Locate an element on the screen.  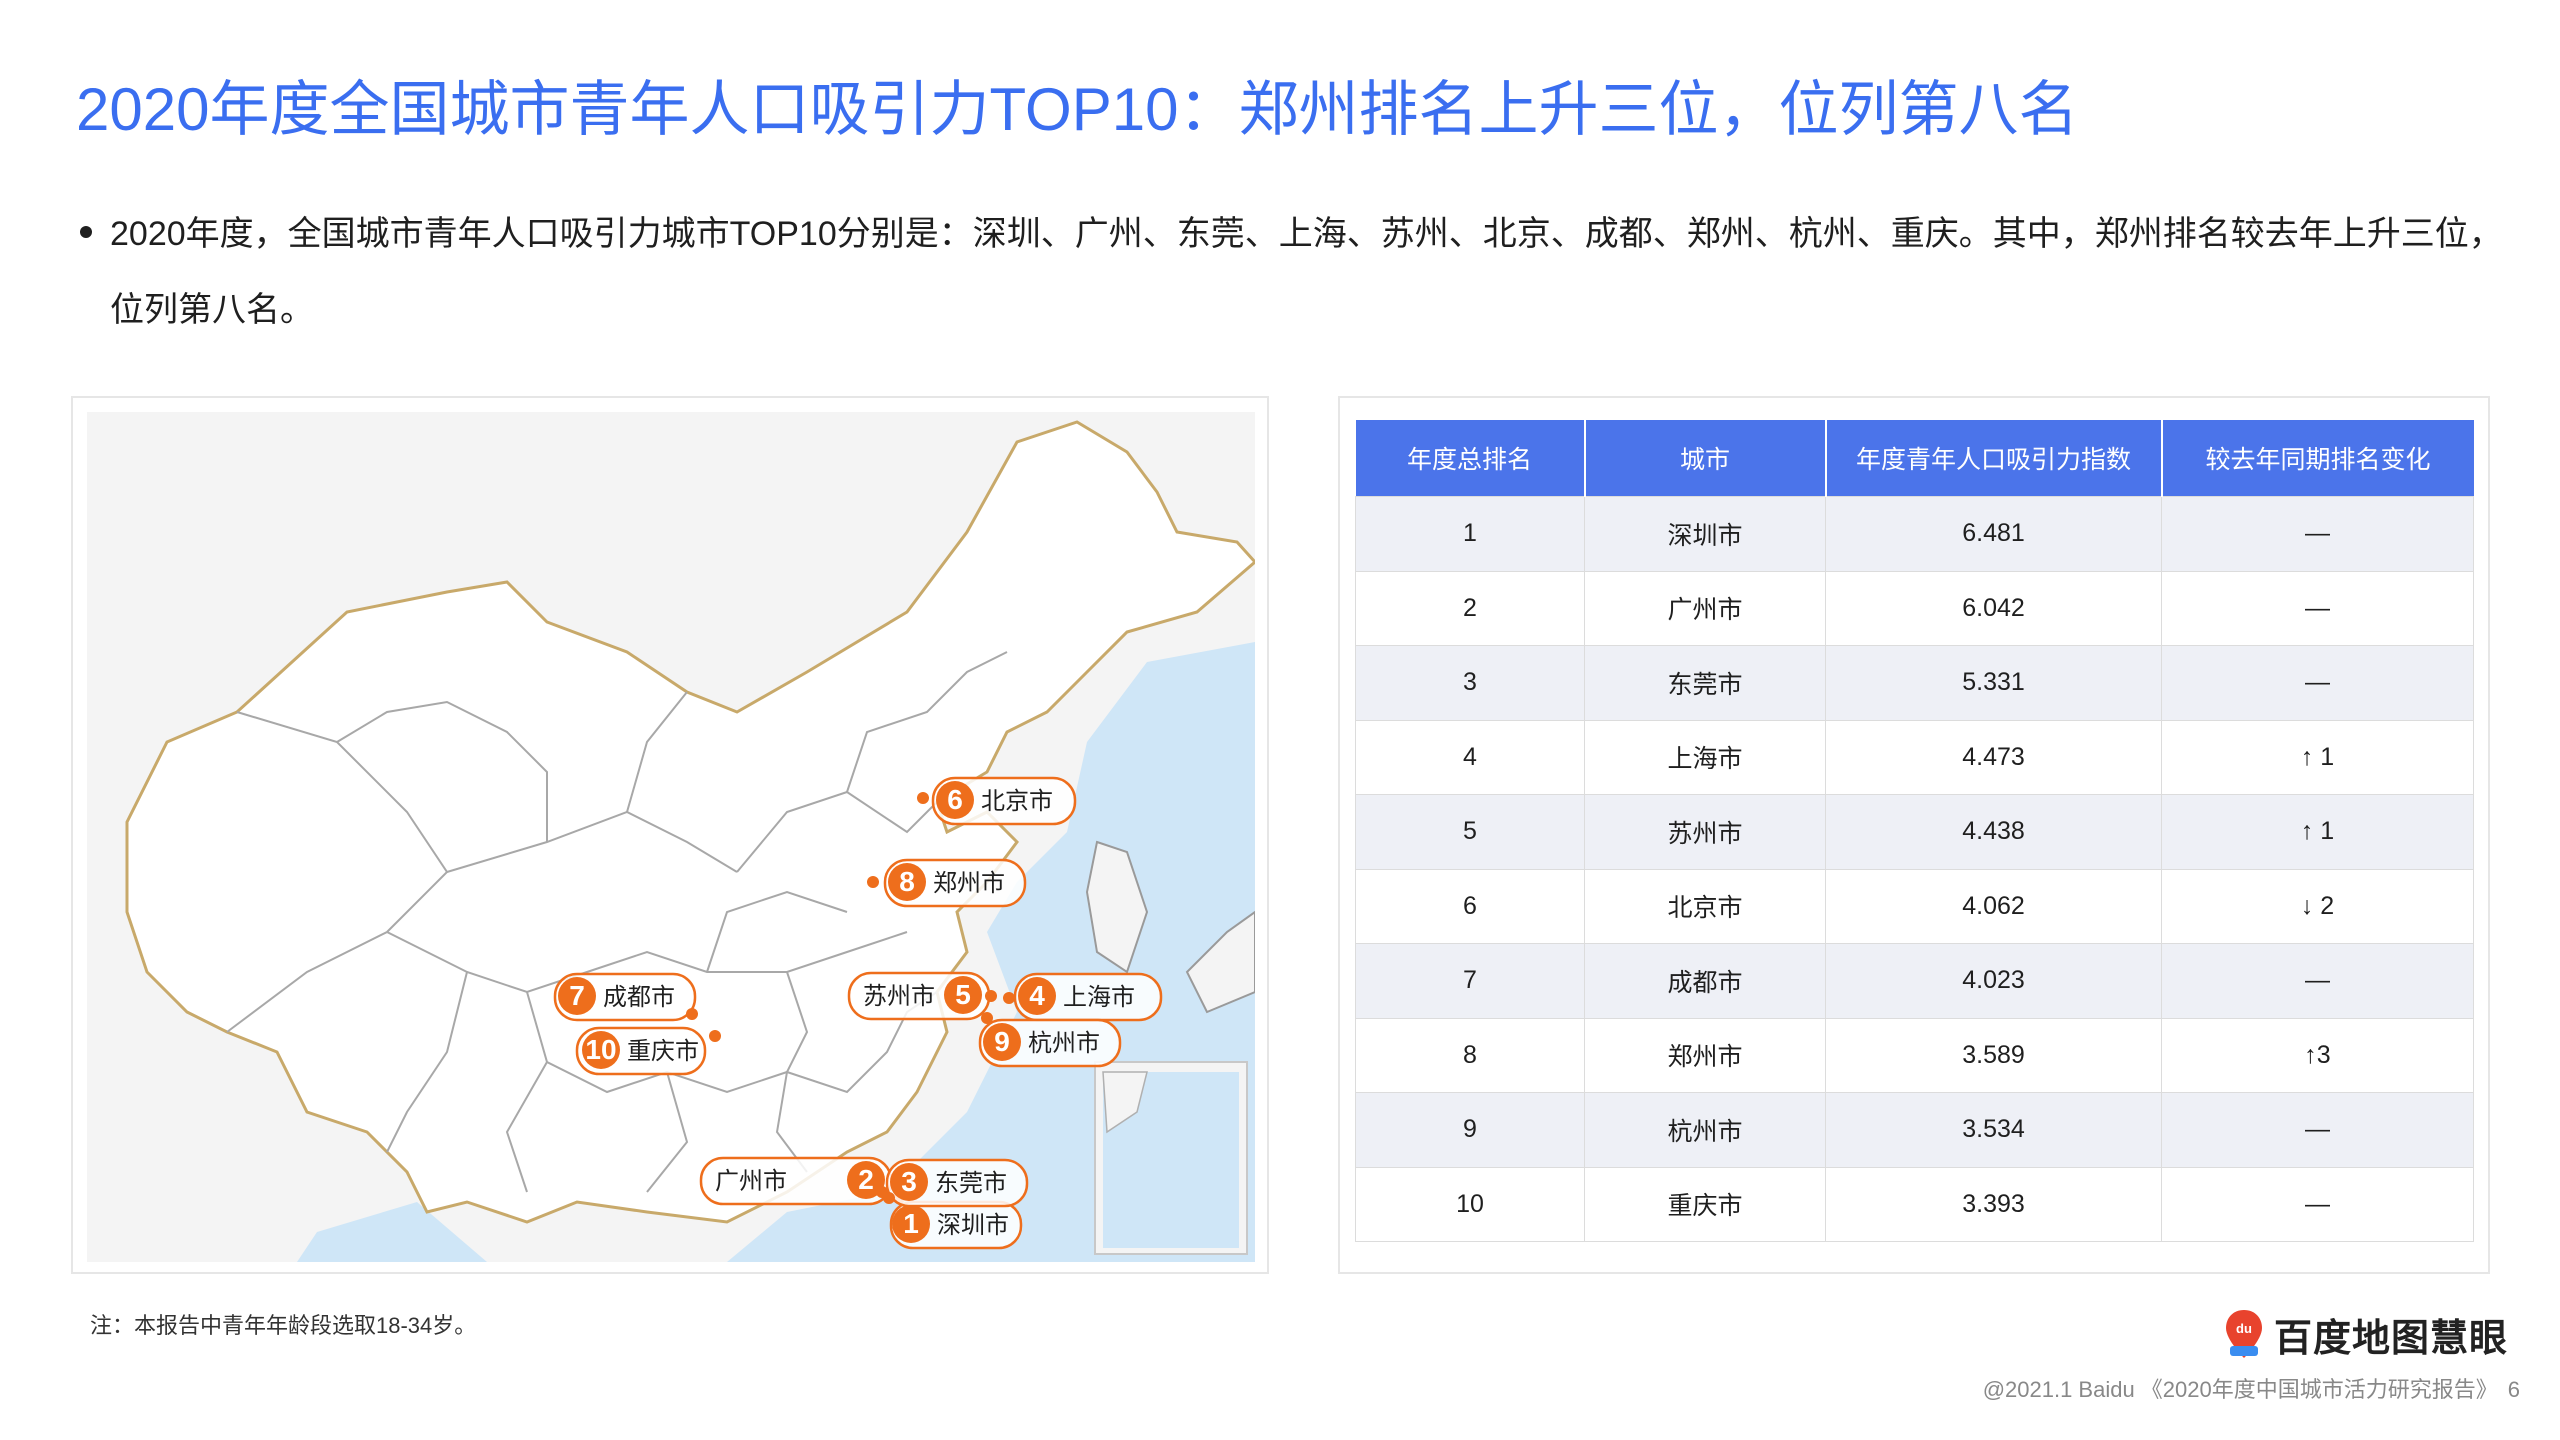
rank-number: 4 is located at coordinates (1037, 995).